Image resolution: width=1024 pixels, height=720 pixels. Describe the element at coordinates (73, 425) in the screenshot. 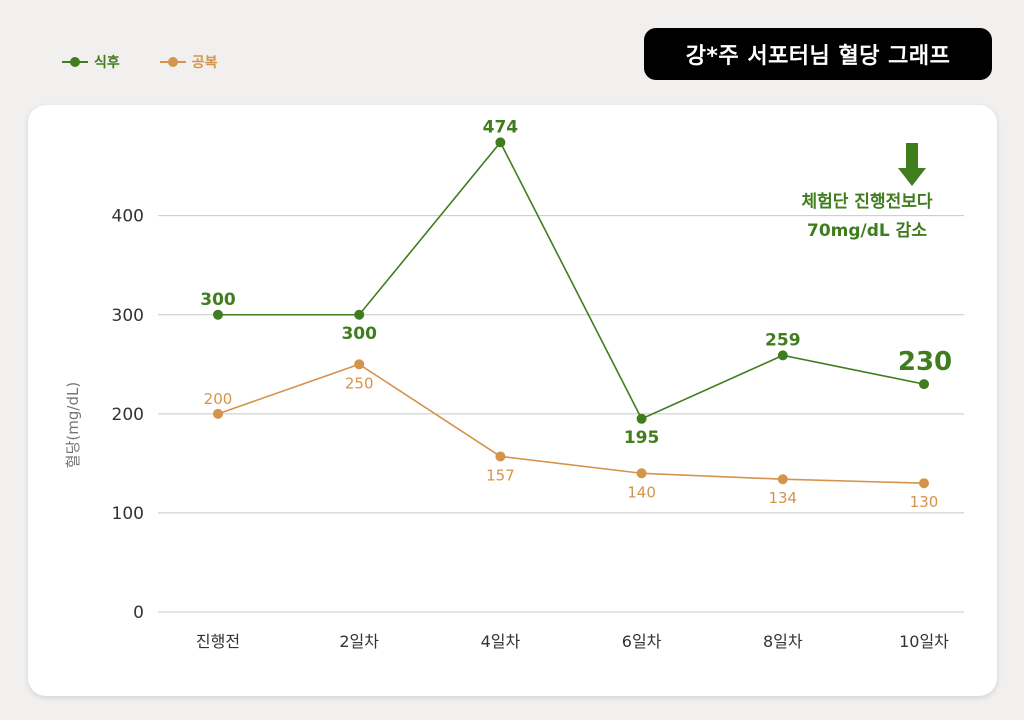

I see `y-axis-label: 혈당(mg/dL)` at that location.